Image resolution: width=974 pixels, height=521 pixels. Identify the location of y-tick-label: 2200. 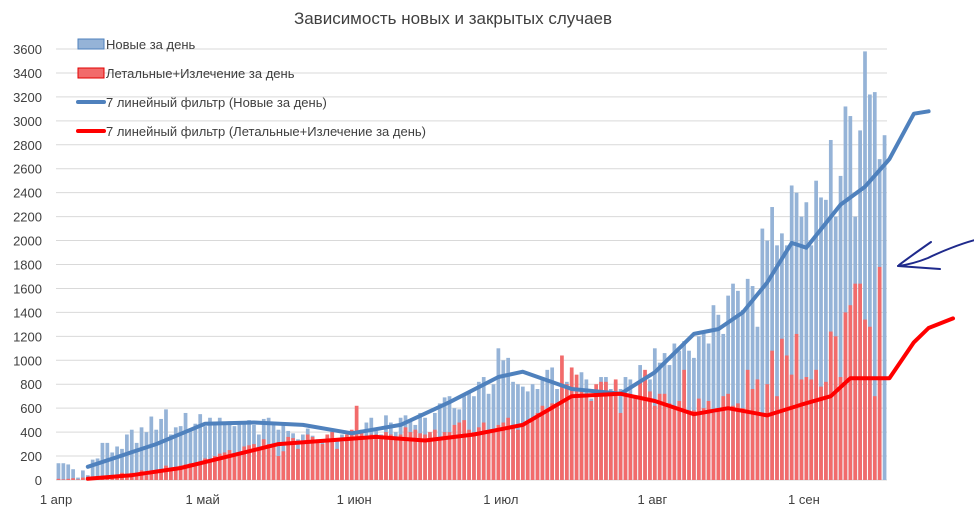
(27, 217).